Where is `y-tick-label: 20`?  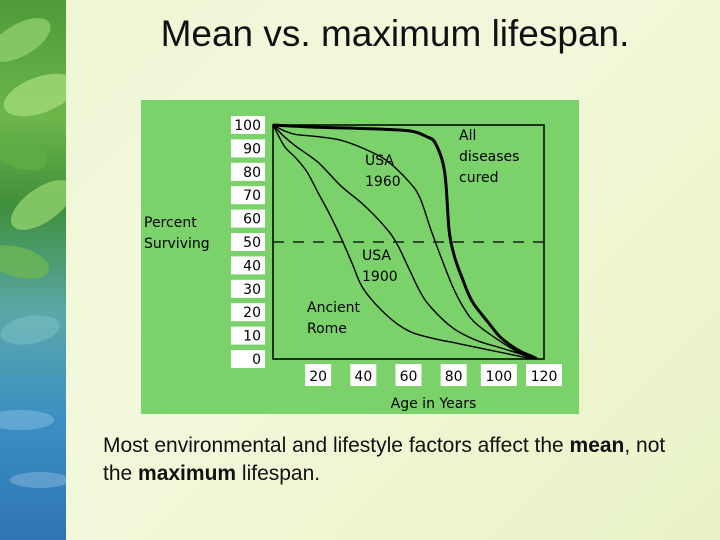
y-tick-label: 20 is located at coordinates (252, 313).